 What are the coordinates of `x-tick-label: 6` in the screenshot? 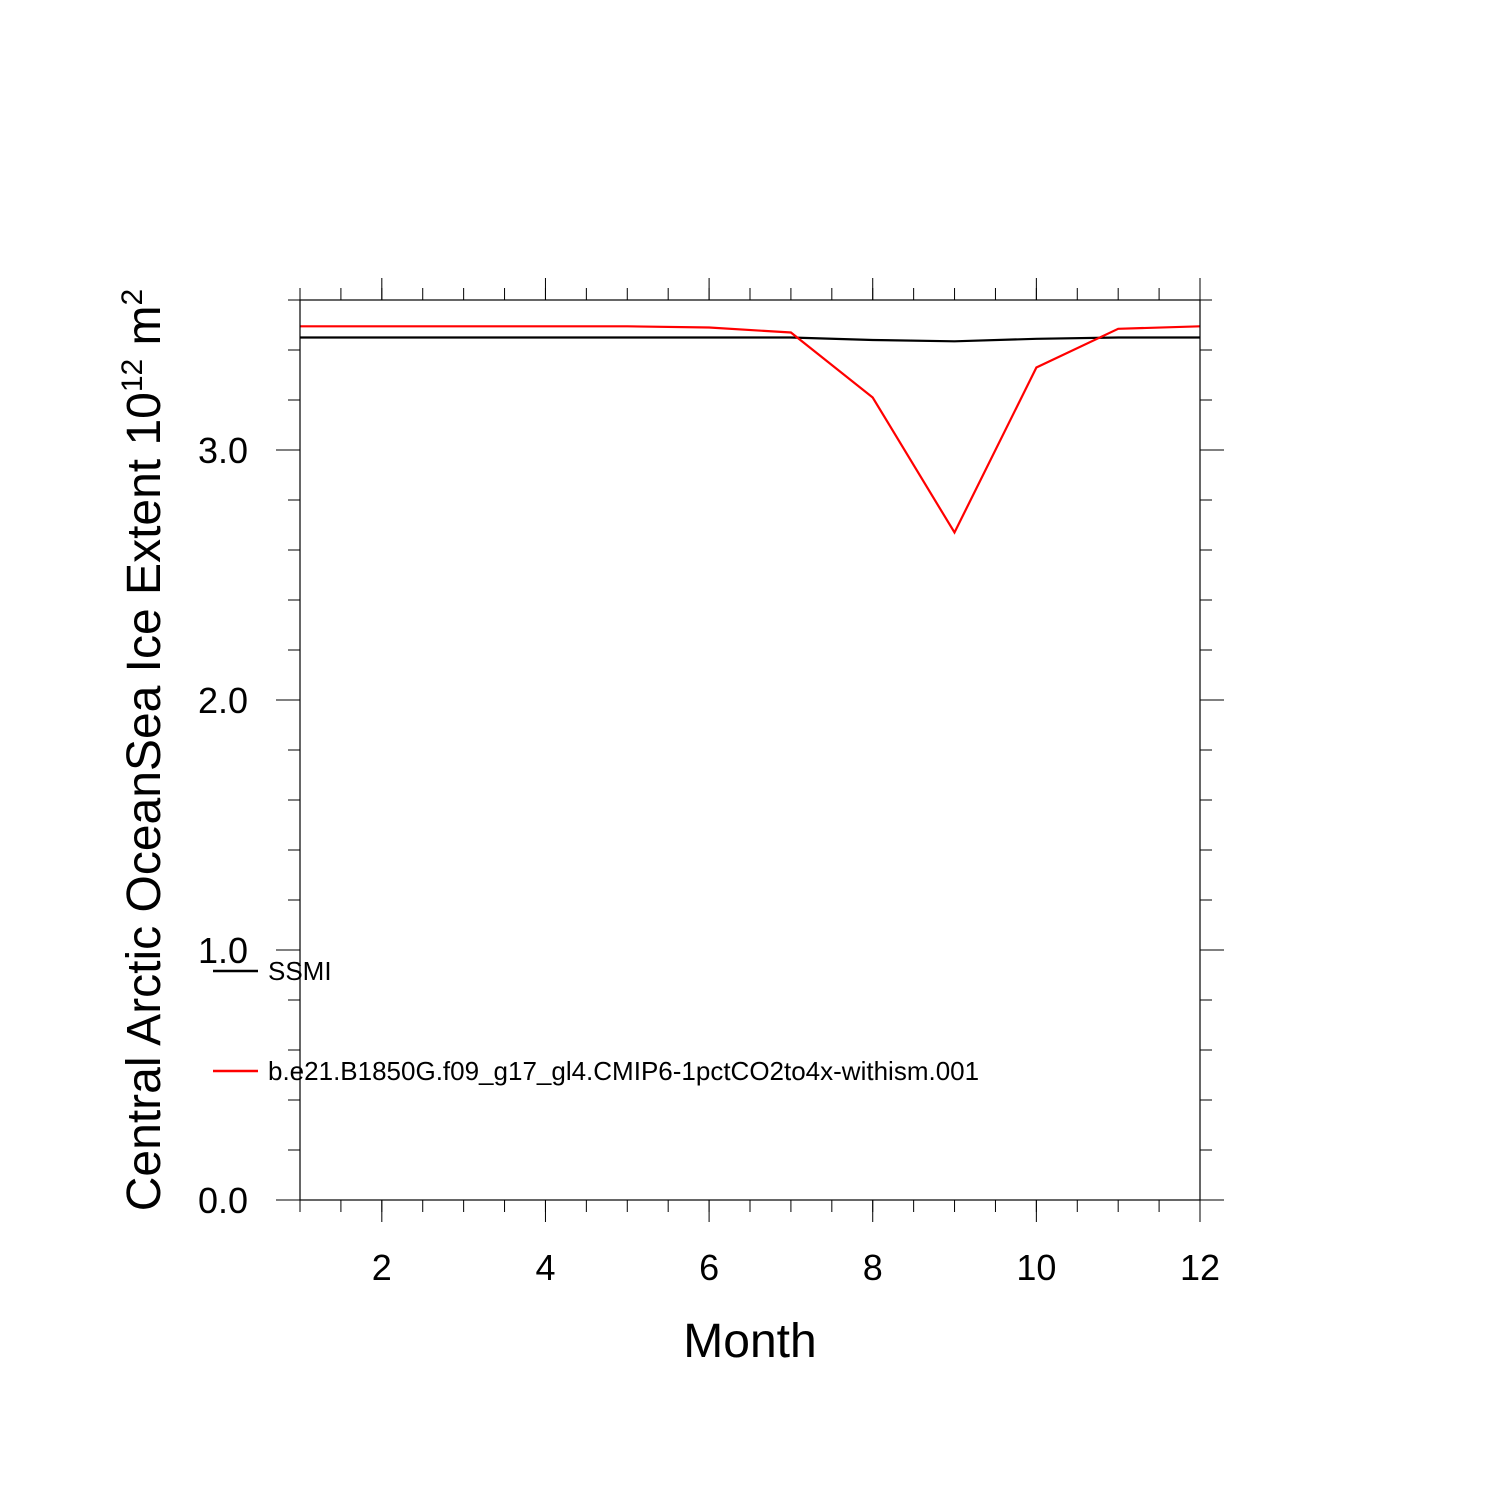 It's located at (709, 1267).